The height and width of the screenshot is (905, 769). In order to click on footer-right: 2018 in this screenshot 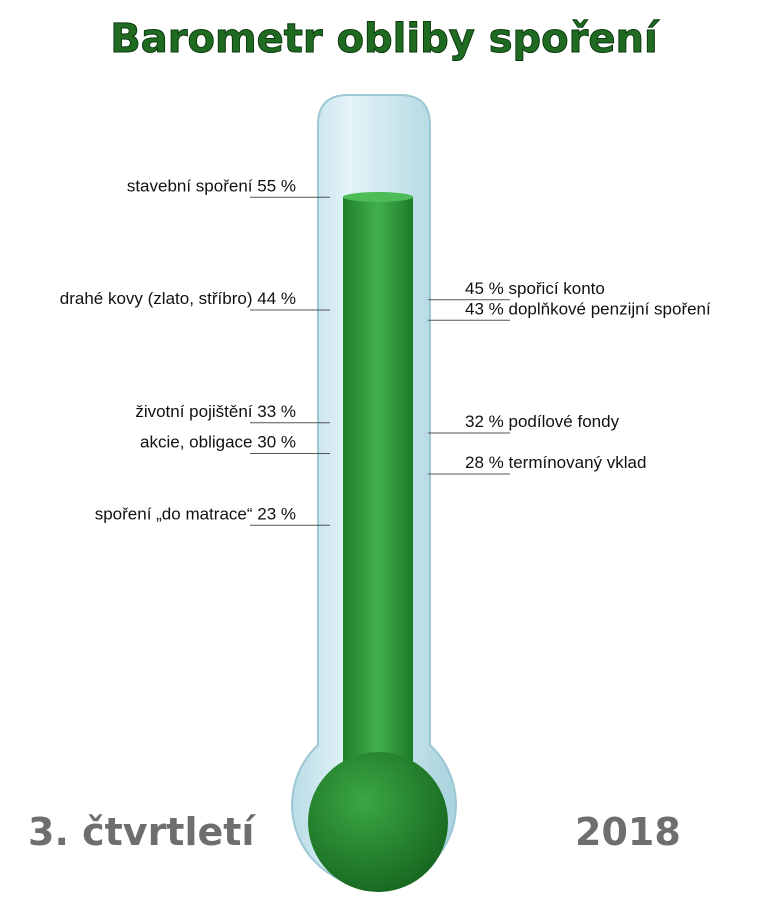, I will do `click(628, 832)`.